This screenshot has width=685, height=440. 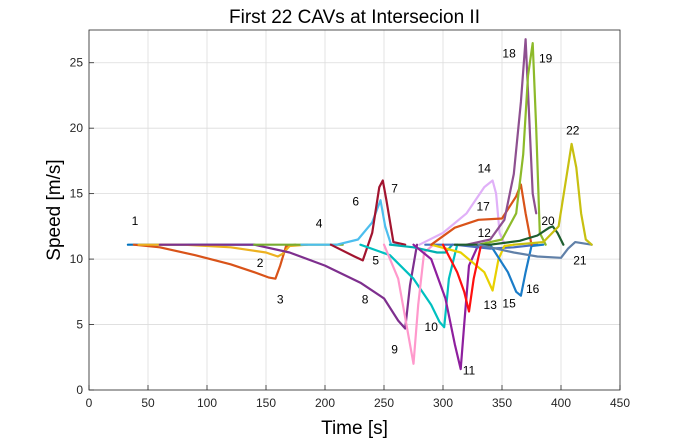 I want to click on x-tick-label: 250, so click(x=384, y=403).